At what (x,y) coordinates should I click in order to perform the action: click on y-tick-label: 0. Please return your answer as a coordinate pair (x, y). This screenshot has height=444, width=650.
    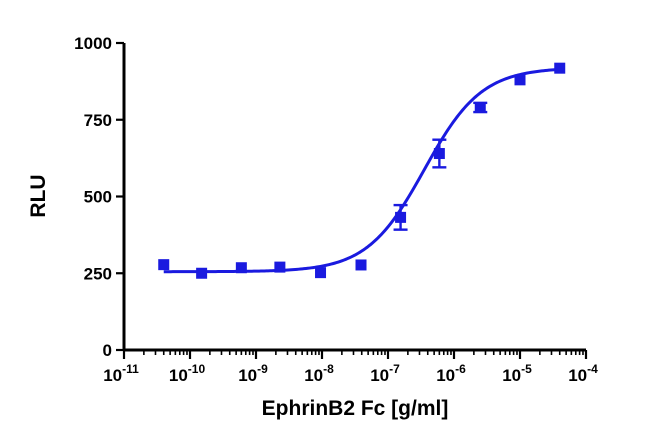
    Looking at the image, I should click on (107, 350).